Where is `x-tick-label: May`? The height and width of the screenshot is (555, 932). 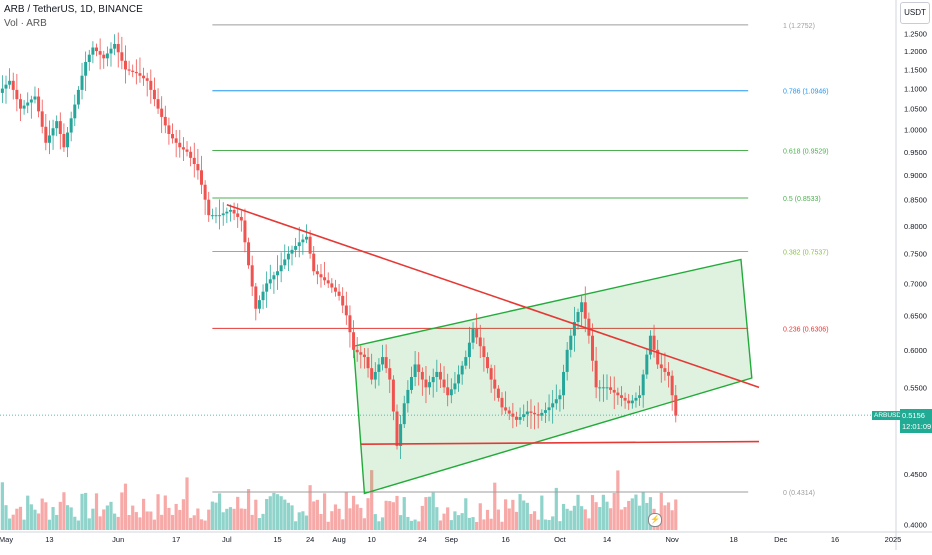 x-tick-label: May is located at coordinates (6, 539).